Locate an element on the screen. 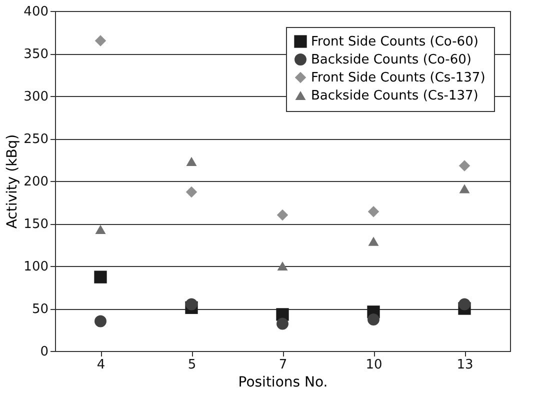  y-tick-label: 350 is located at coordinates (36, 54).